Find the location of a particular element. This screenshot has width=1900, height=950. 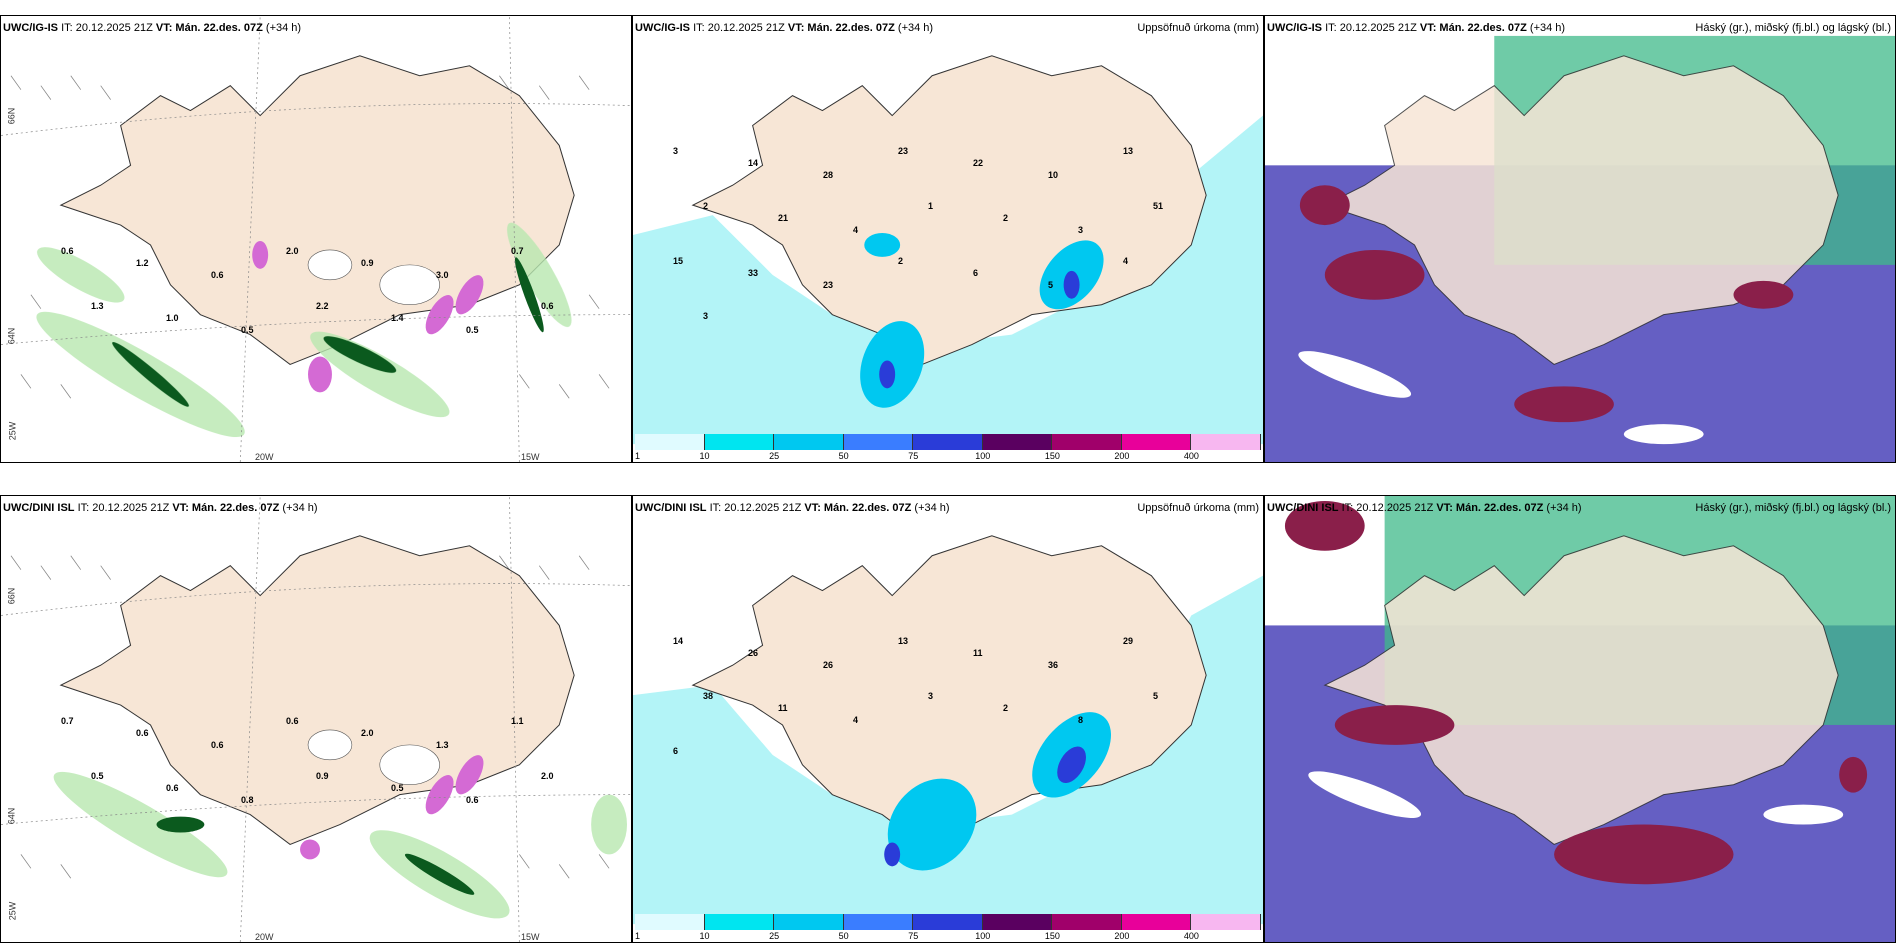

lon-label-15: 15W is located at coordinates (530, 937).